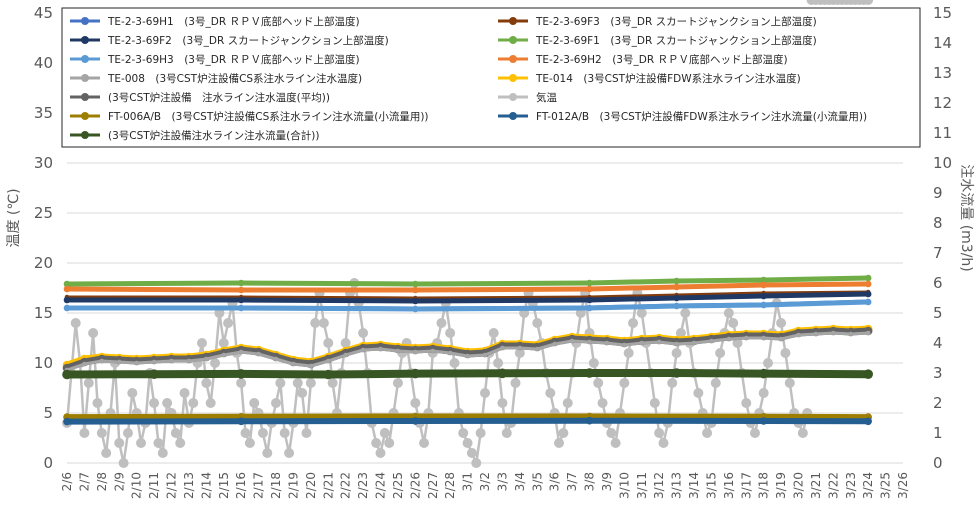  What do you see at coordinates (816, 485) in the screenshot?
I see `x-tick-label: 3/21` at bounding box center [816, 485].